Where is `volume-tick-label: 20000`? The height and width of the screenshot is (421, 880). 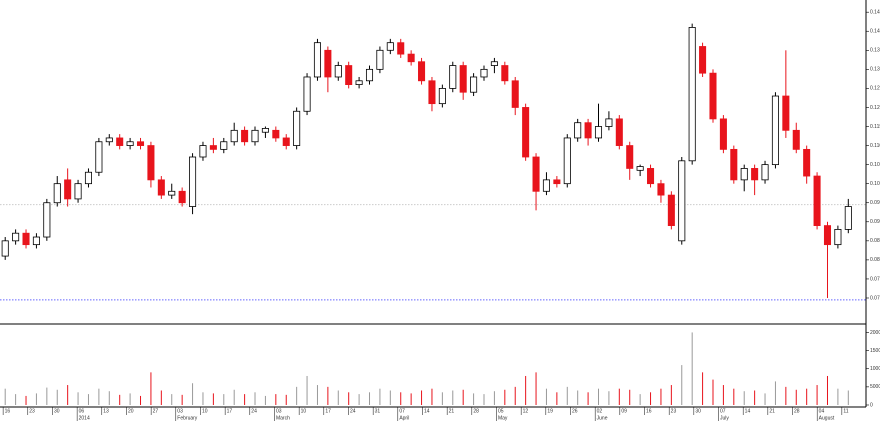 volume-tick-label: 20000 is located at coordinates (875, 333).